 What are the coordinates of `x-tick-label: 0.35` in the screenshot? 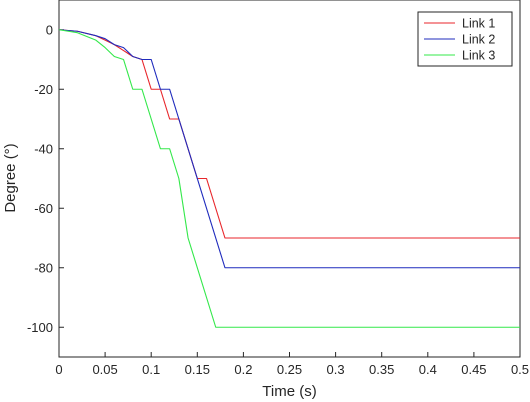 It's located at (381, 369).